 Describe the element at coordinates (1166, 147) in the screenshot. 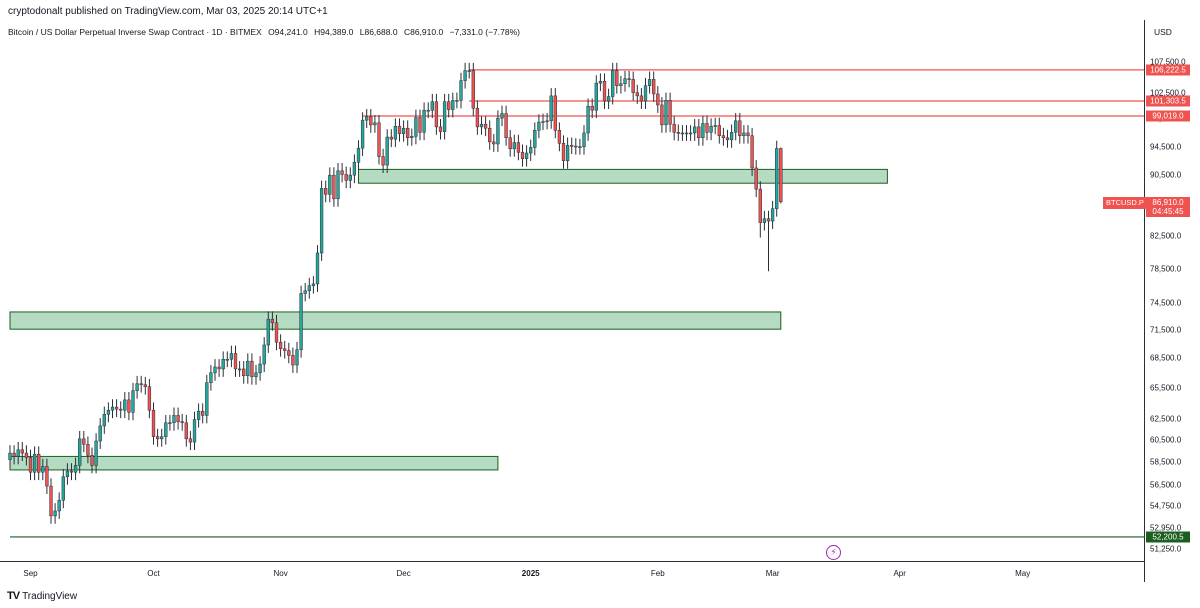

I see `price-tick-label: 94,500.0` at that location.